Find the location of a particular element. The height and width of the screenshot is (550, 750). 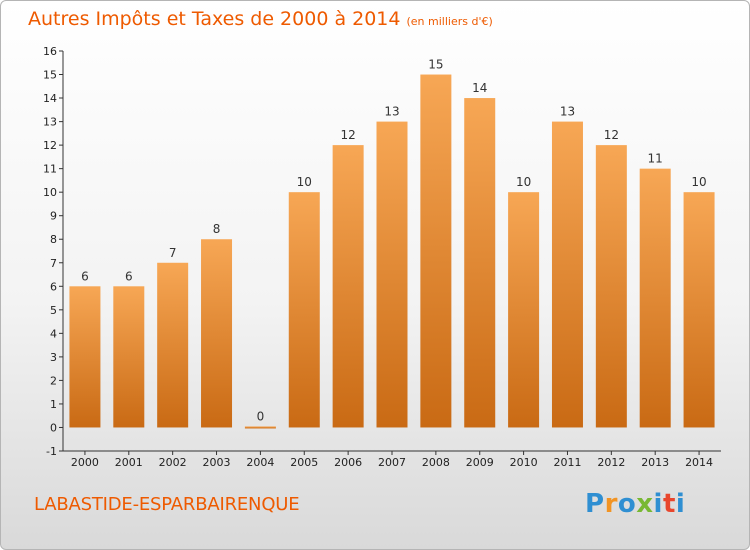

x-tick-label: 2001 is located at coordinates (129, 462).